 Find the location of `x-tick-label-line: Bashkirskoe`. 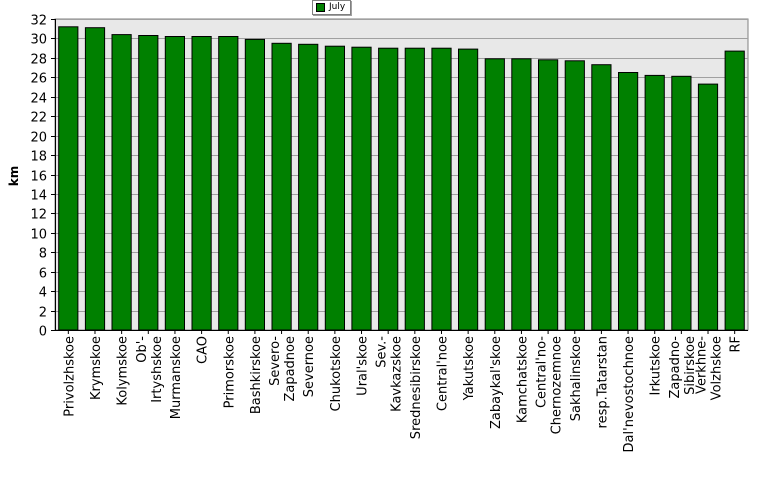

x-tick-label-line: Bashkirskoe is located at coordinates (256, 375).